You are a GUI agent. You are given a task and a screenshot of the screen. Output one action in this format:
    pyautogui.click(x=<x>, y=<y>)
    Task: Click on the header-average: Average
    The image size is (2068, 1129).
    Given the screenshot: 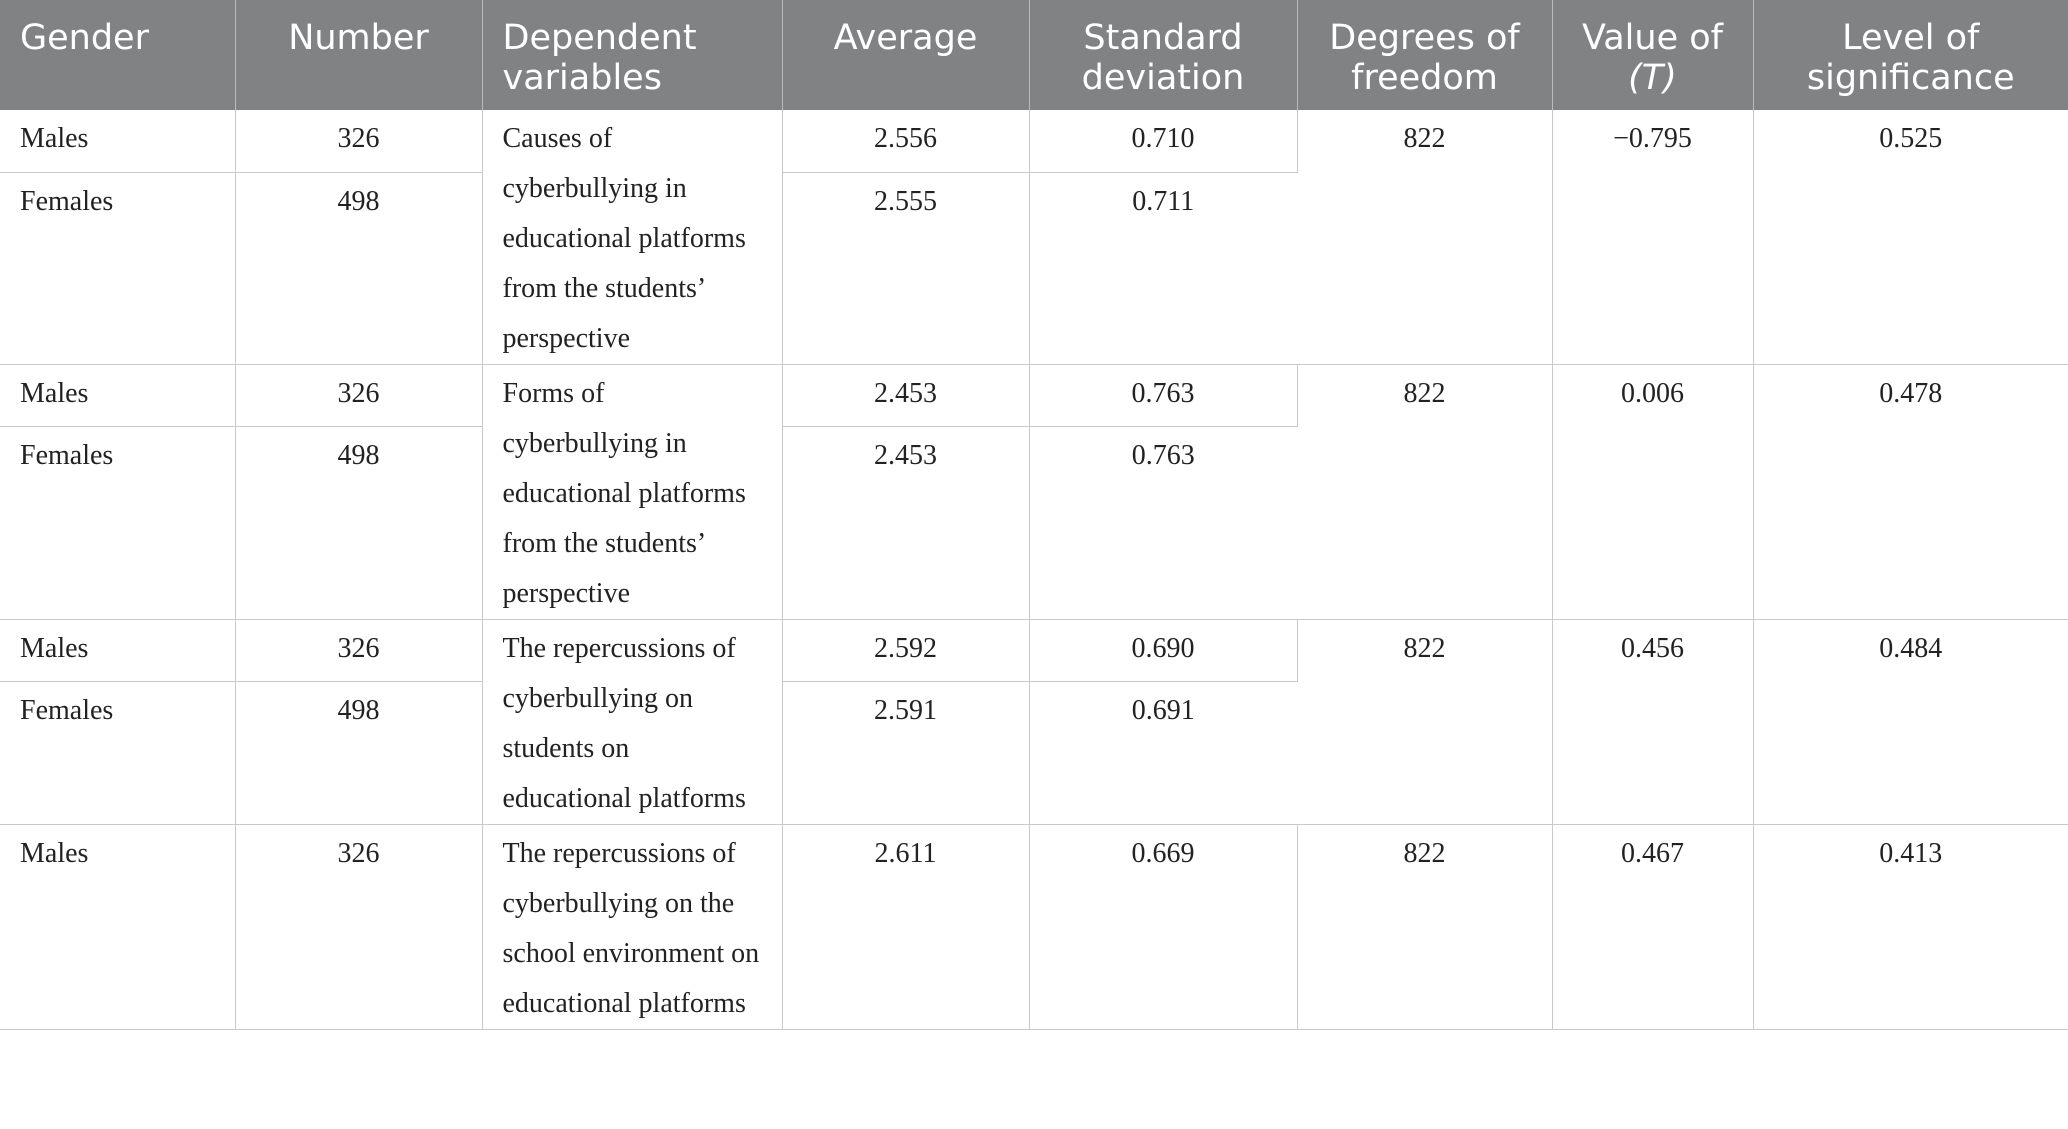 What is the action you would take?
    pyautogui.click(x=906, y=55)
    